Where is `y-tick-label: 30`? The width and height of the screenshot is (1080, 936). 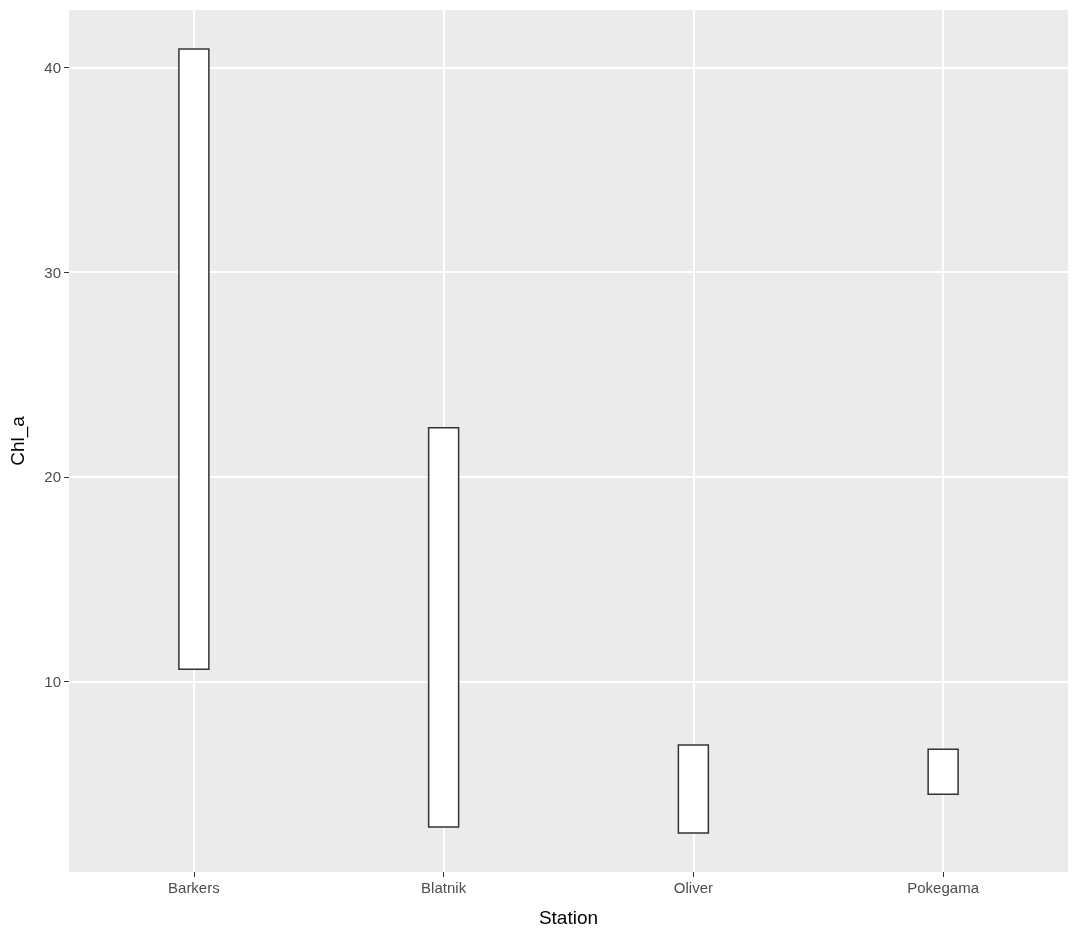 y-tick-label: 30 is located at coordinates (52, 272).